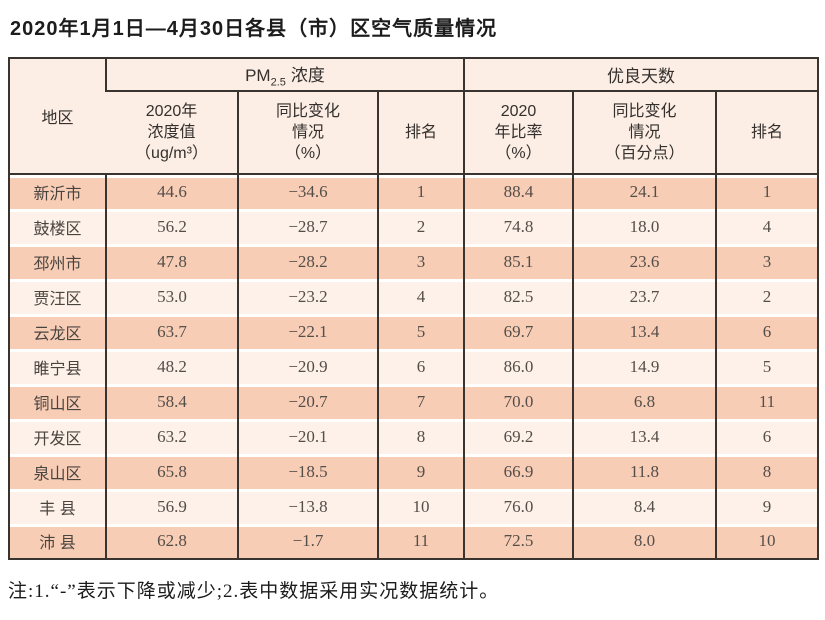 The height and width of the screenshot is (620, 825). Describe the element at coordinates (57, 366) in the screenshot. I see `region-cell: 睢宁县` at that location.